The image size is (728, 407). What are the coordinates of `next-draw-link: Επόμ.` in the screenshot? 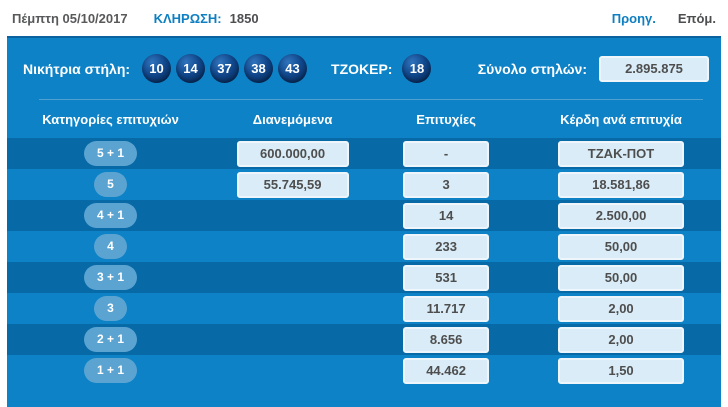 It's located at (696, 18).